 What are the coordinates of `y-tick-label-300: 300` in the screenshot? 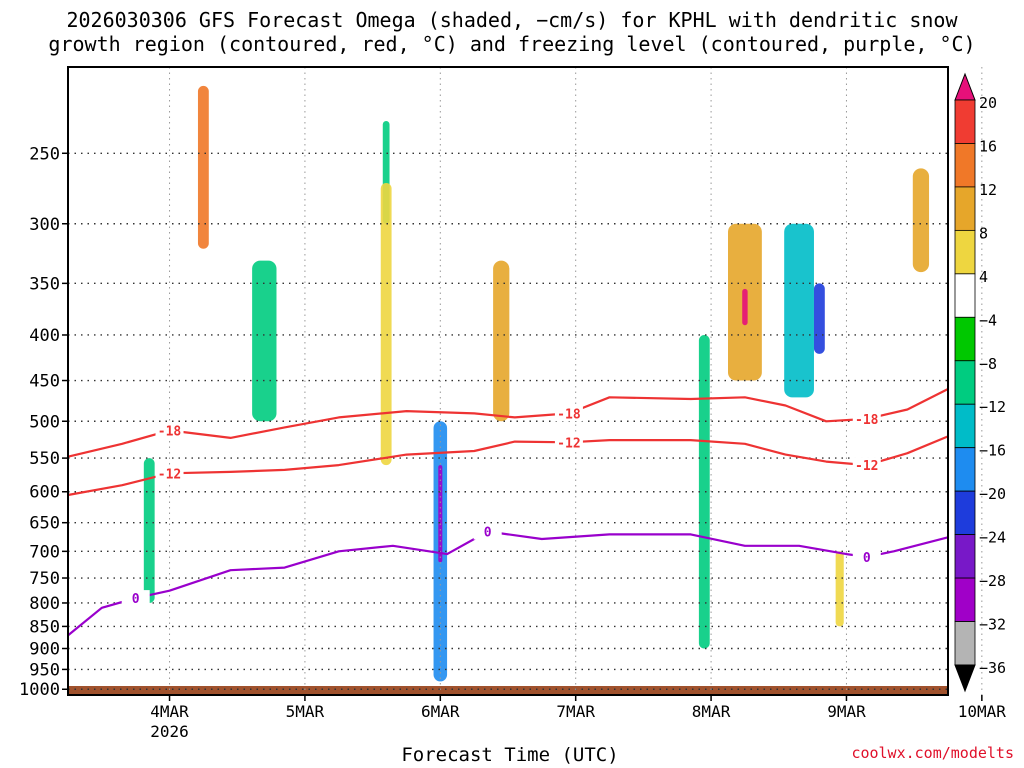 It's located at (44, 225).